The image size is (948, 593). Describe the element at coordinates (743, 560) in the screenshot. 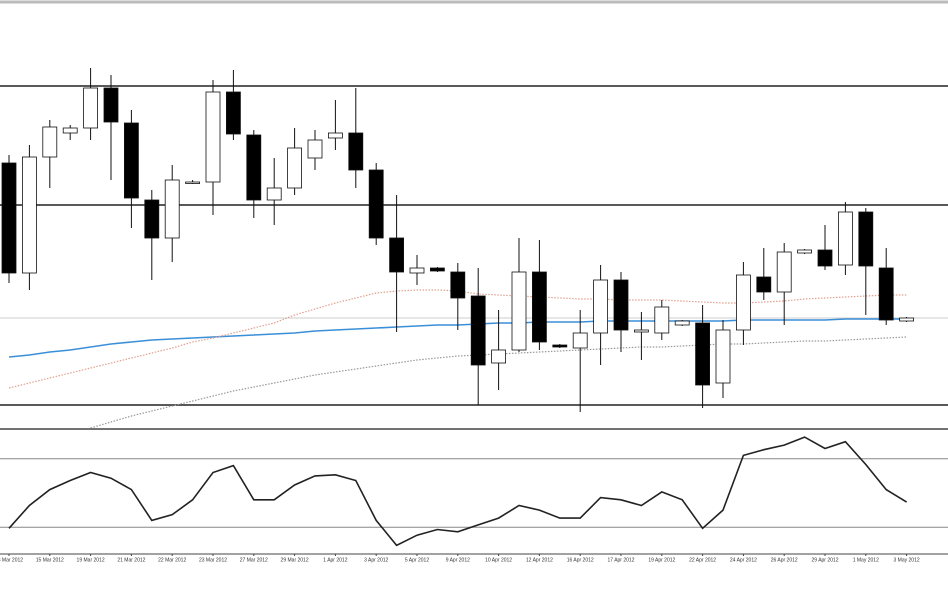

I see `x-tick-label: 24 Apr 2012` at that location.